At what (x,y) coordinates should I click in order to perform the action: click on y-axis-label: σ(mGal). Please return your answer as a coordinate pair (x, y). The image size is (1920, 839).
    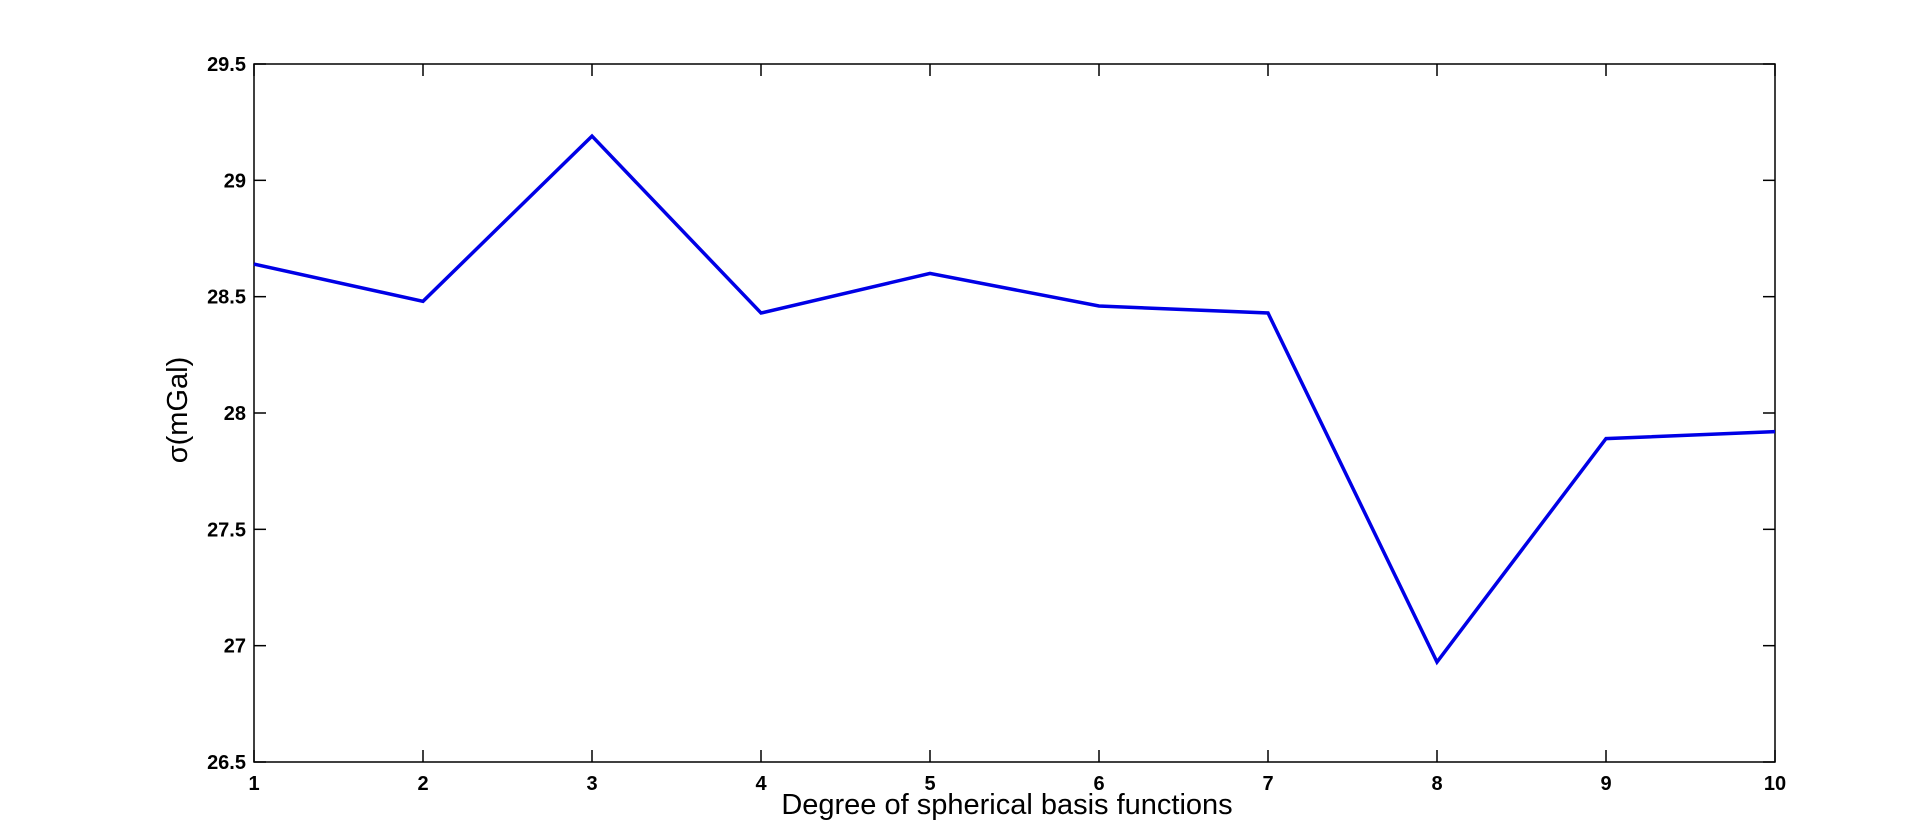
    Looking at the image, I should click on (178, 410).